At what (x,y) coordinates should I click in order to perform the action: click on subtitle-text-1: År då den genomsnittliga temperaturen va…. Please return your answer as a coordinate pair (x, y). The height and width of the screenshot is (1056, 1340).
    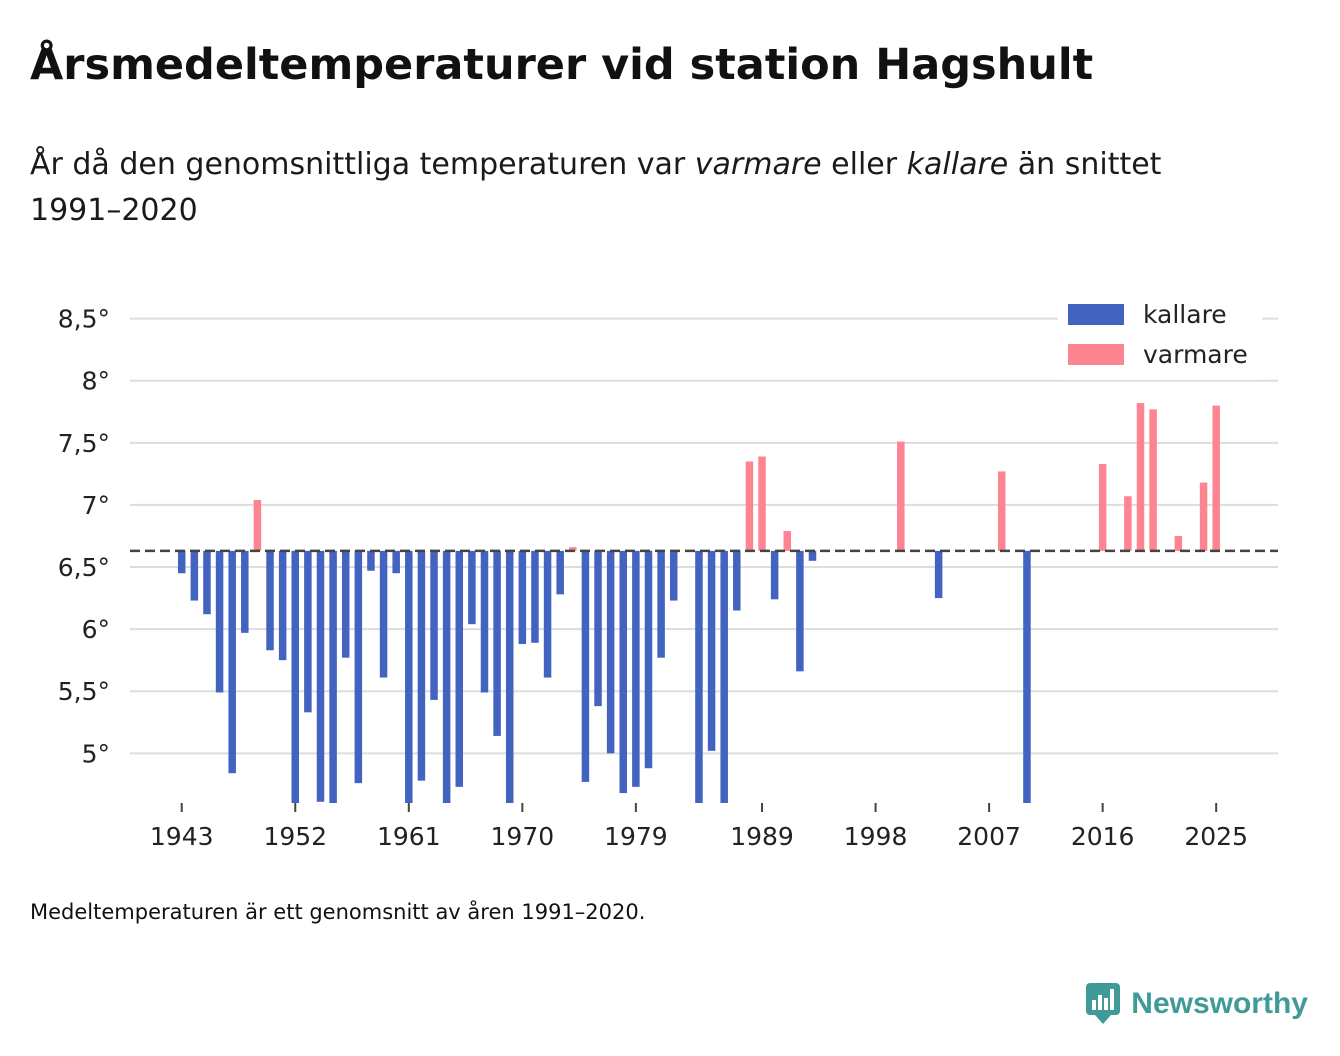
    Looking at the image, I should click on (362, 164).